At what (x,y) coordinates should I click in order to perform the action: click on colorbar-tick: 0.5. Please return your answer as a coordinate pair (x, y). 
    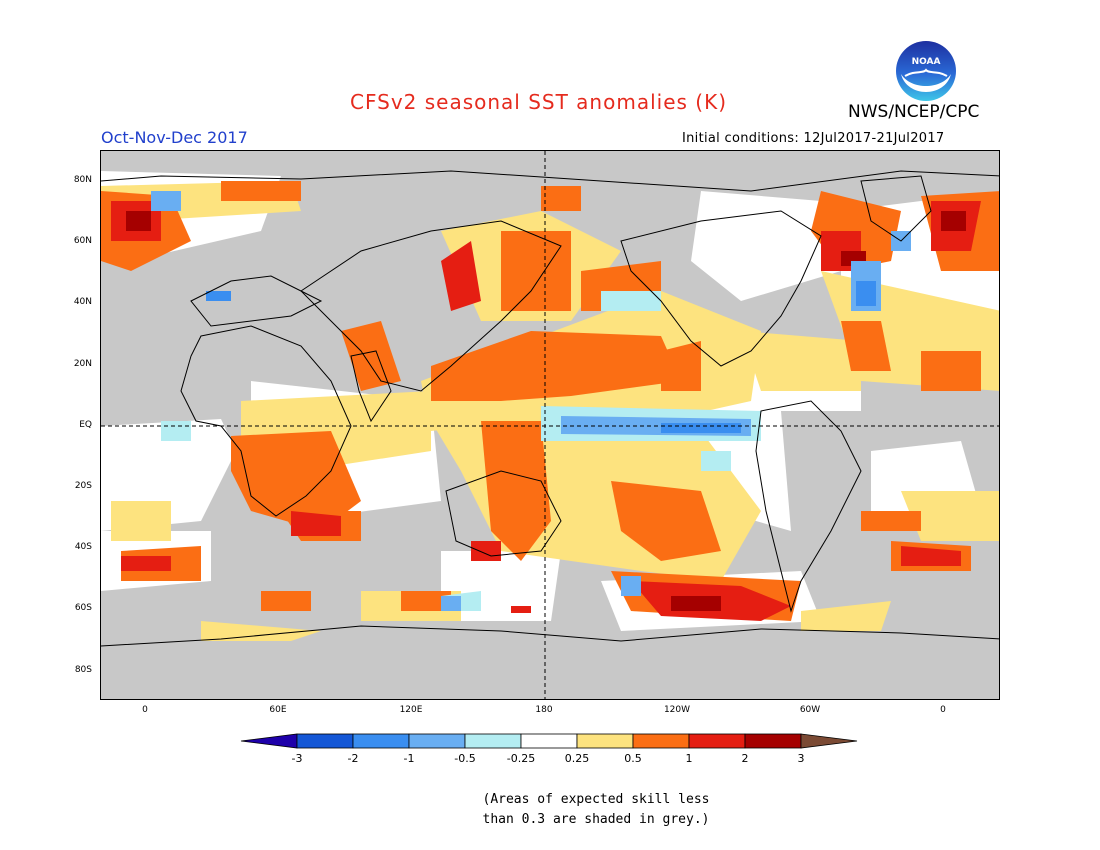
    Looking at the image, I should click on (633, 758).